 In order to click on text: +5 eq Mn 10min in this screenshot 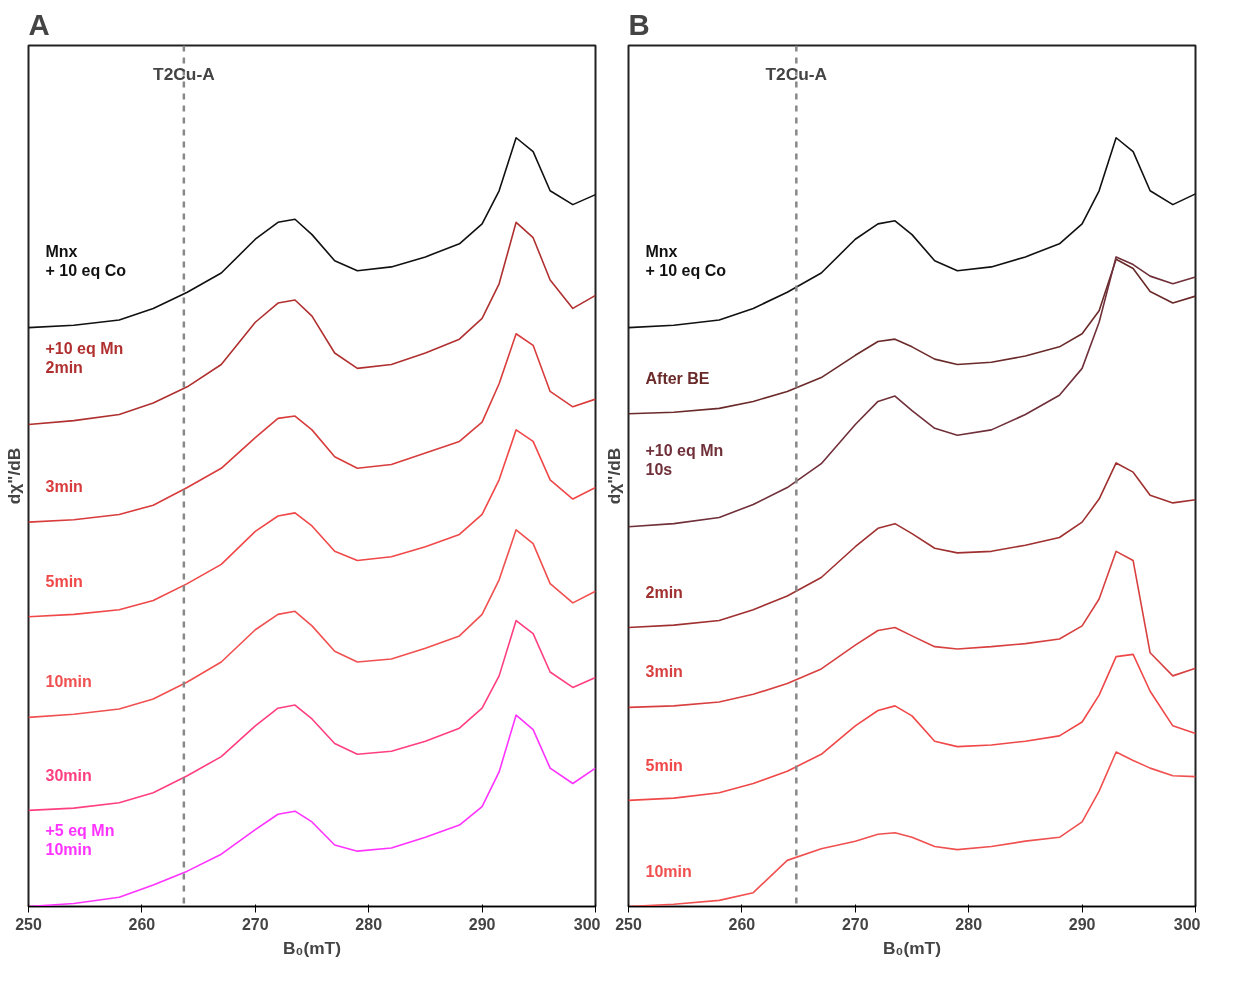, I will do `click(80, 840)`.